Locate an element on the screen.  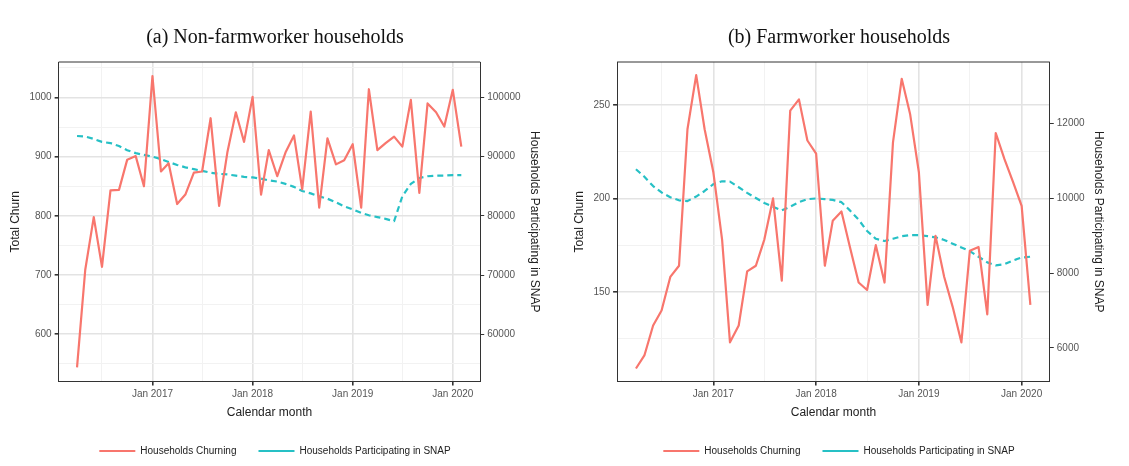
y2-tick-label: 6000 is located at coordinates (1068, 347).